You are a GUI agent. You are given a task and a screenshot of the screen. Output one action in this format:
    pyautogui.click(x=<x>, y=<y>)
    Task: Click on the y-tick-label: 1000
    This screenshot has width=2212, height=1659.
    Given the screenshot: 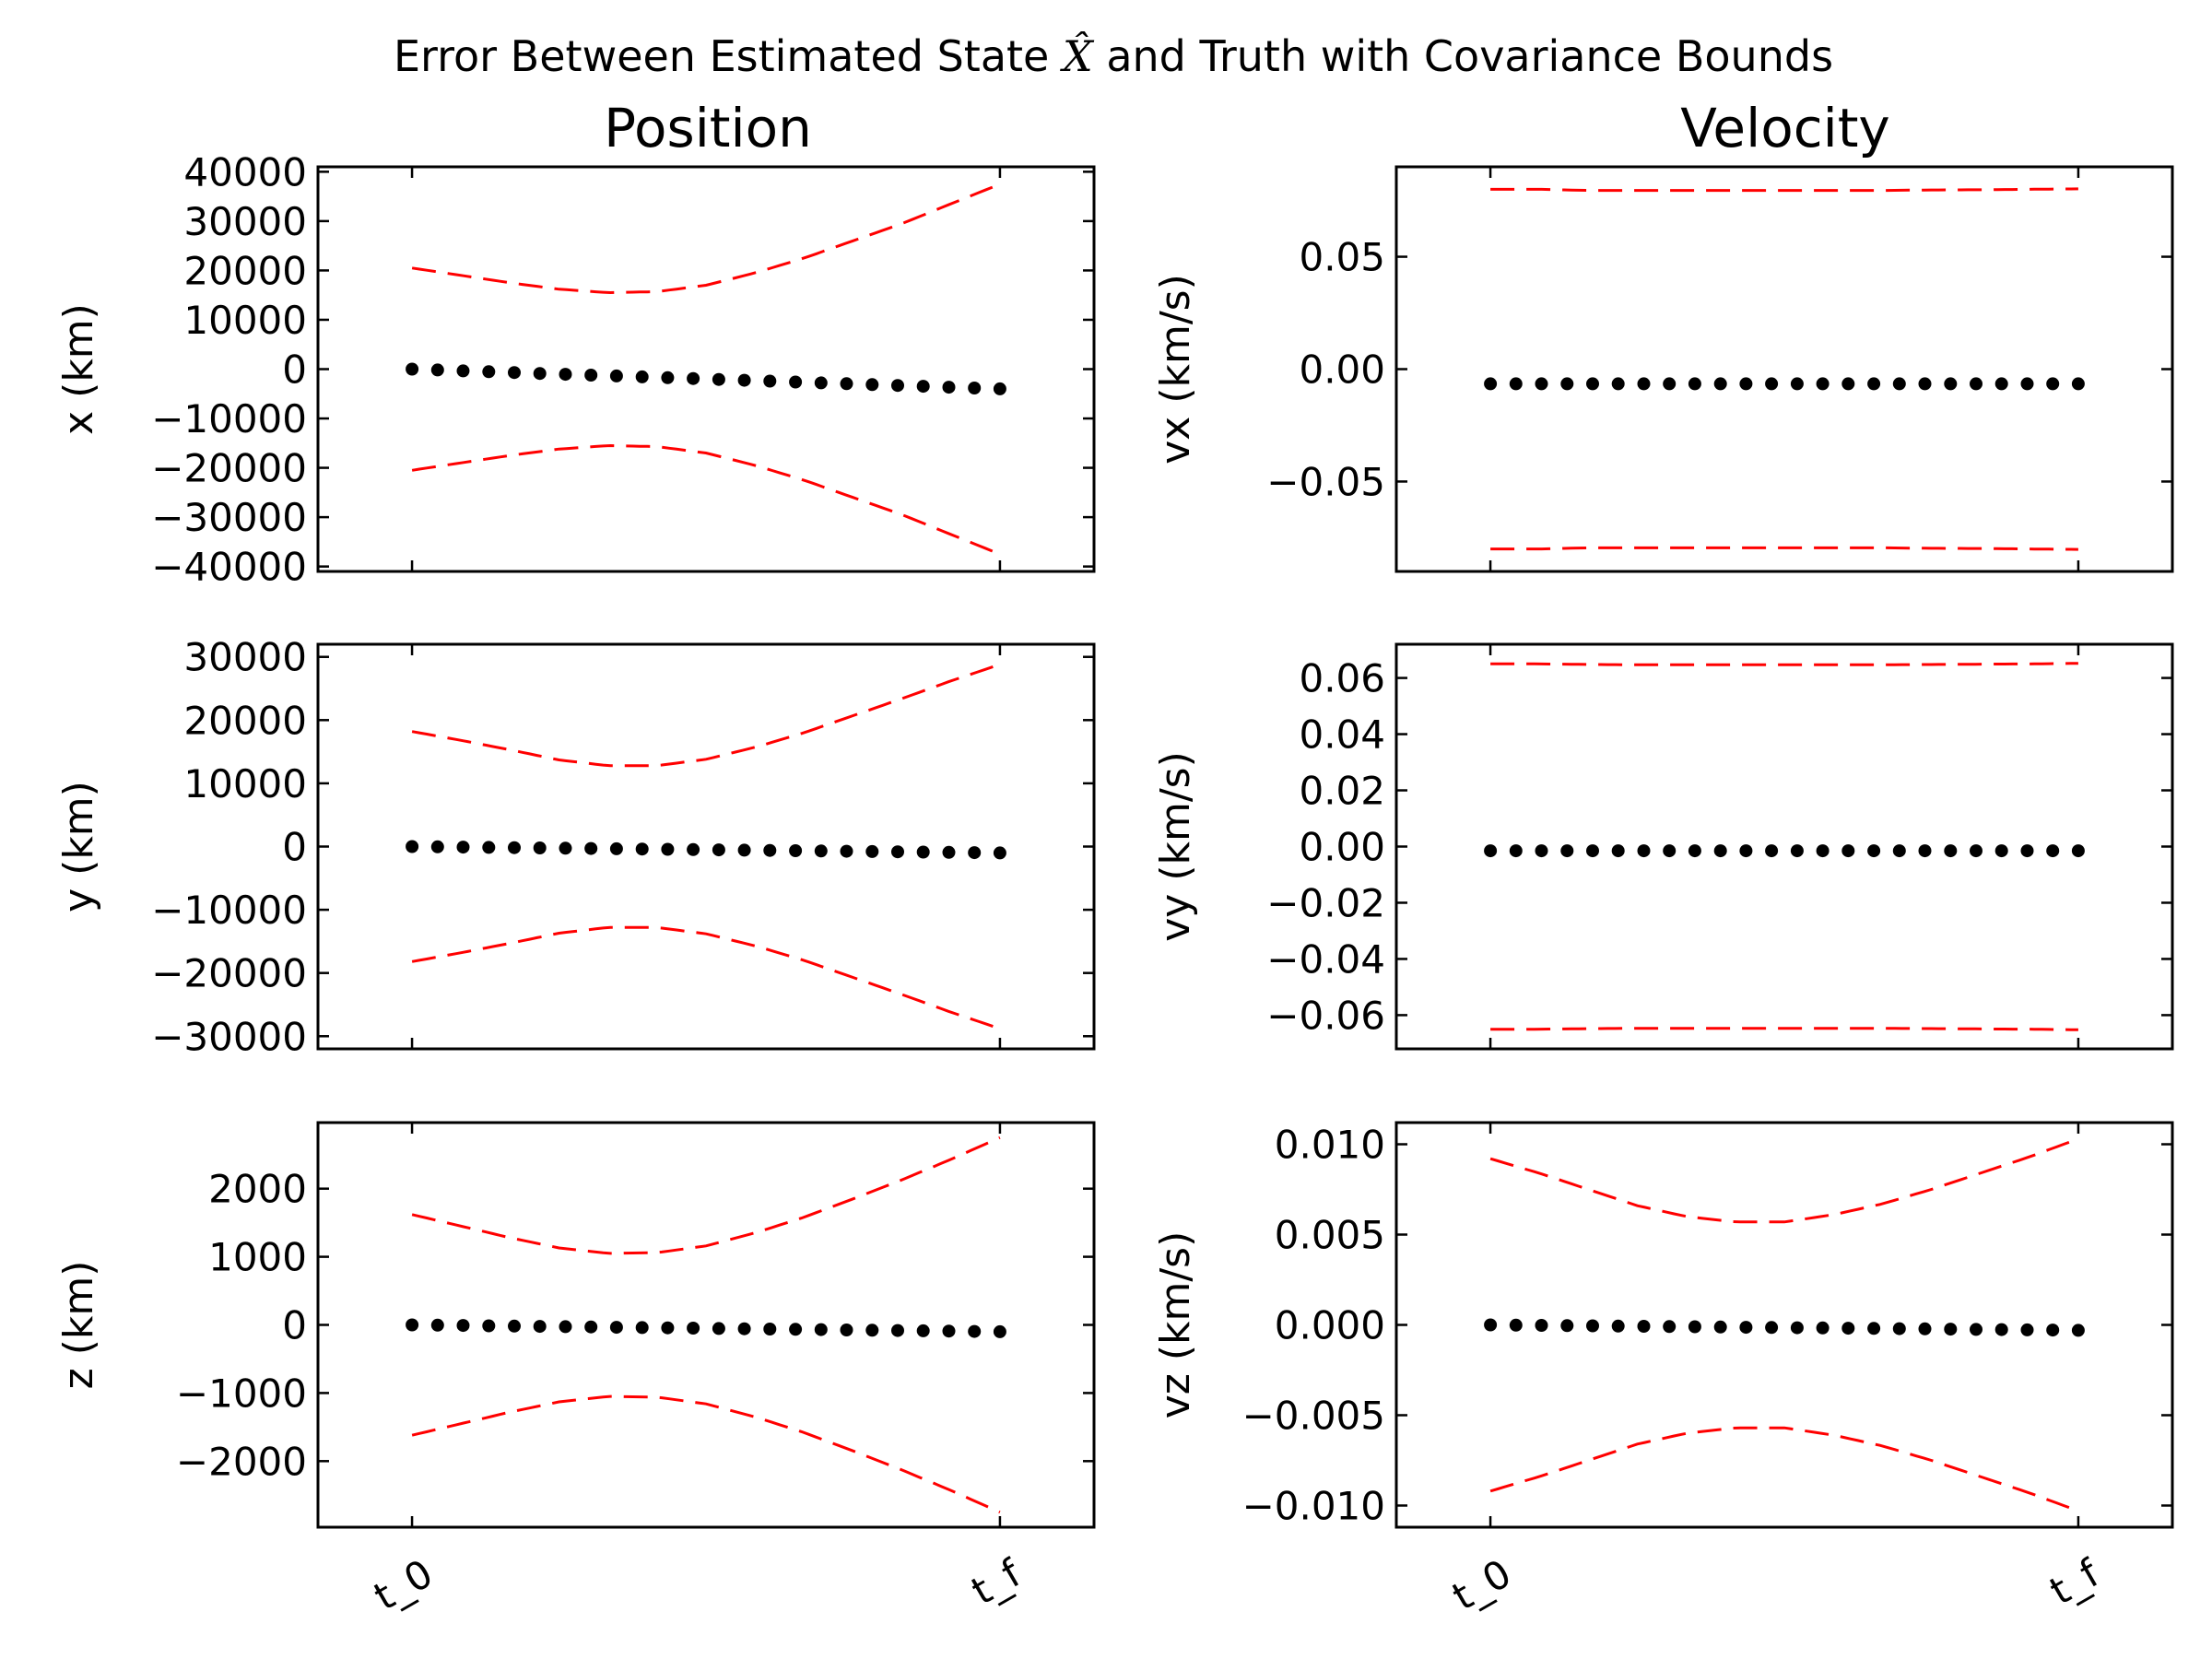 What is the action you would take?
    pyautogui.click(x=257, y=1257)
    